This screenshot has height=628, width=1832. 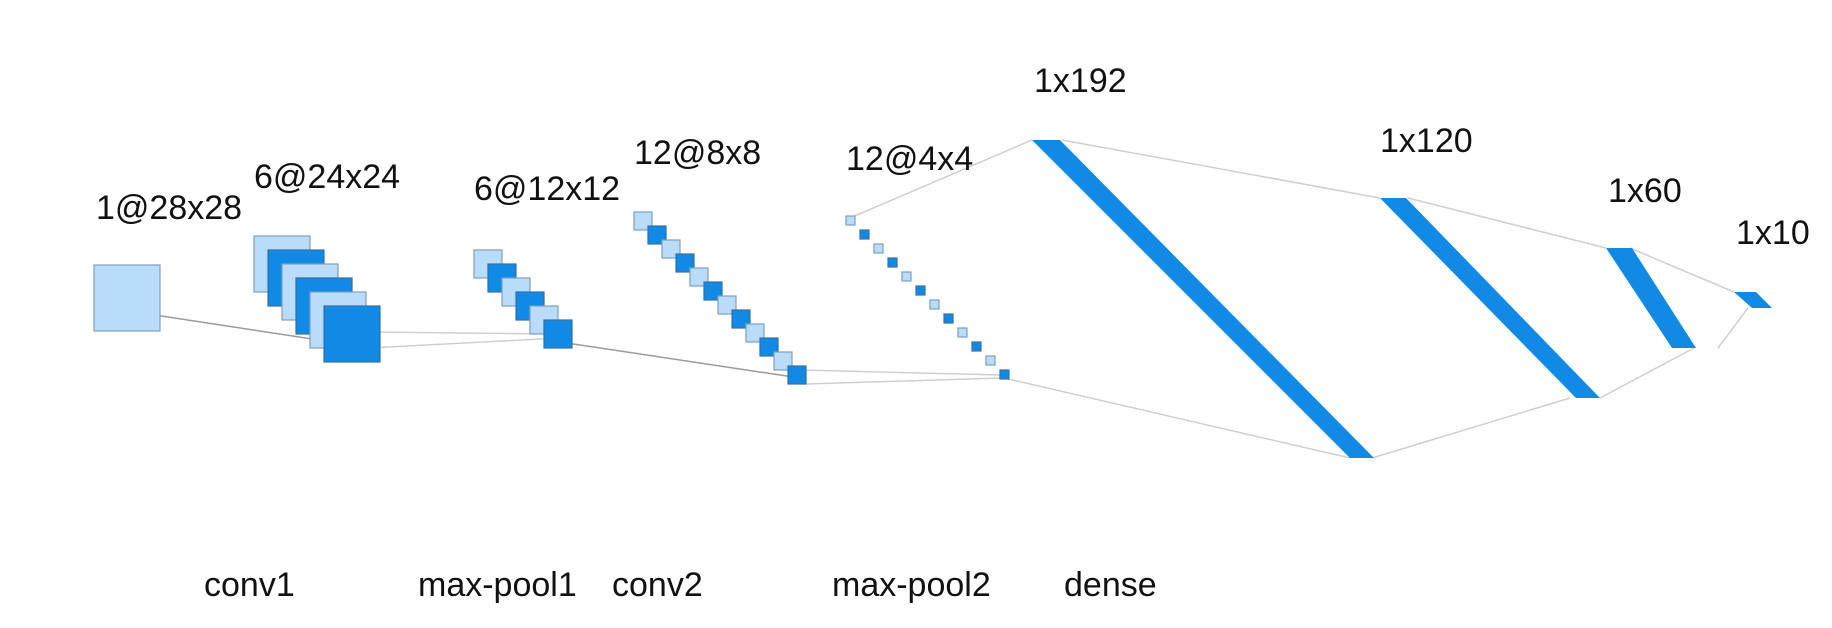 I want to click on connector-dense192-dense120-top, so click(x=1221, y=169).